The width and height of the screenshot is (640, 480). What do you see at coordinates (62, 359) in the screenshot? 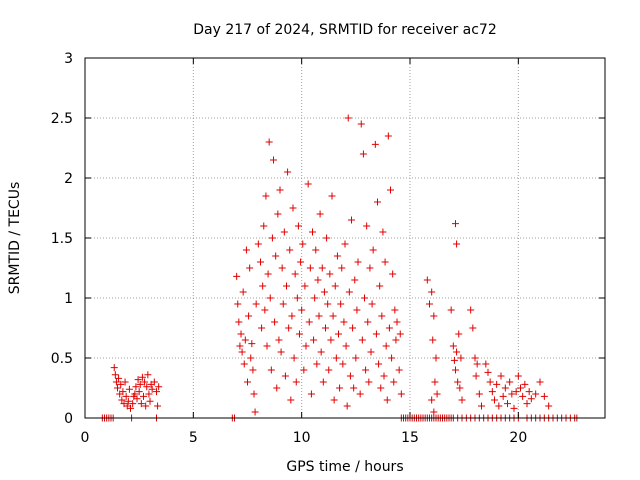
I see `y-tick-label: 0.5` at bounding box center [62, 359].